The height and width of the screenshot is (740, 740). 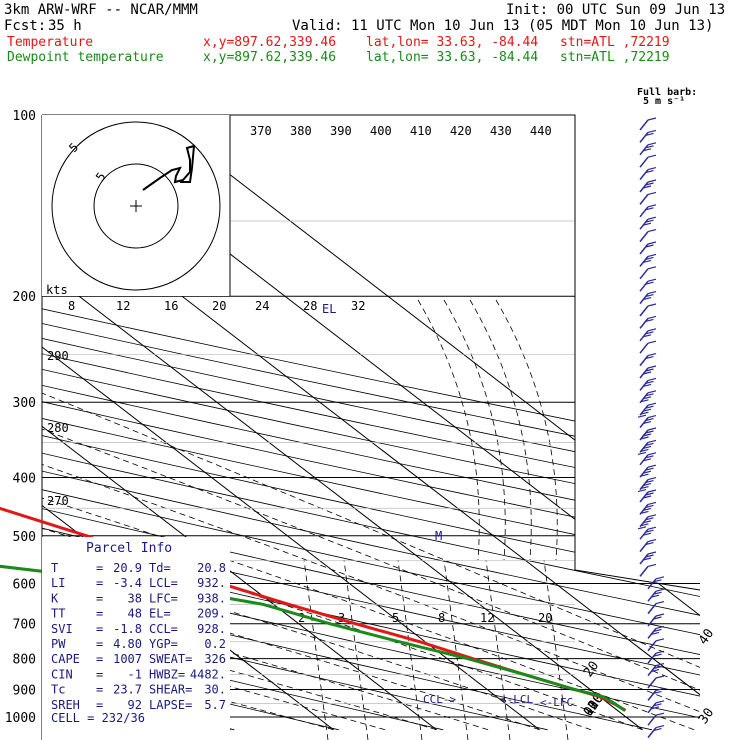 What do you see at coordinates (171, 306) in the screenshot?
I see `mixing-ratio-label: 16` at bounding box center [171, 306].